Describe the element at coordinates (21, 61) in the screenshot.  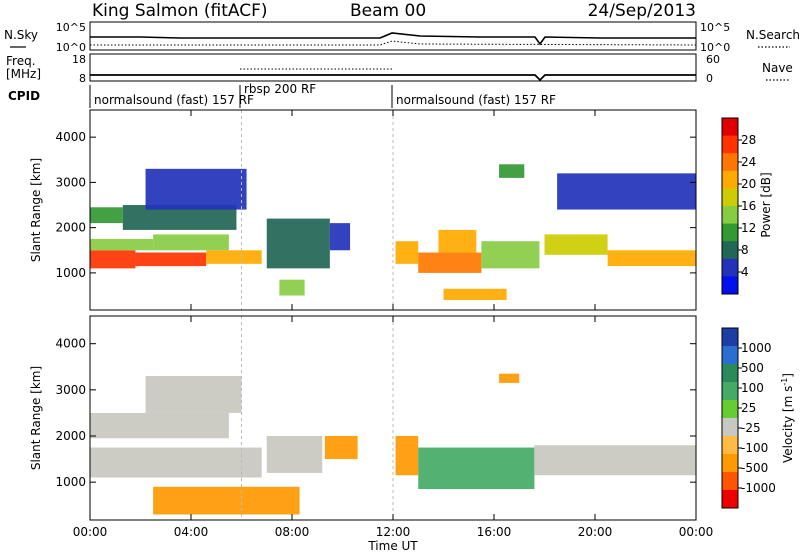
I see `freq-label: Freq.` at that location.